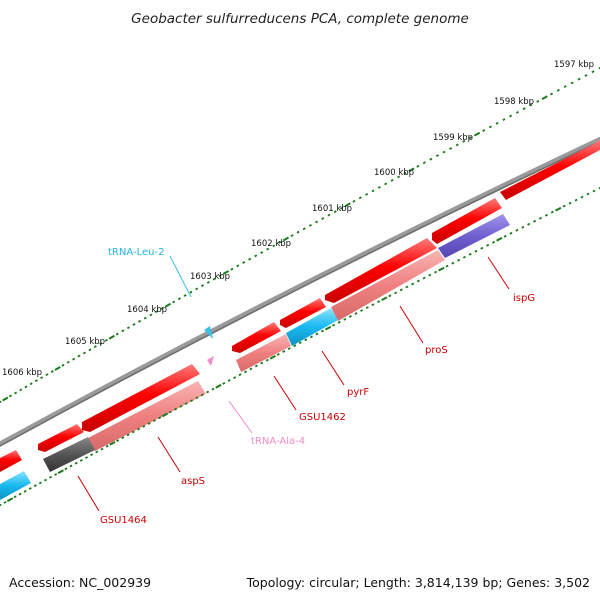 This screenshot has height=600, width=600. Describe the element at coordinates (285, 393) in the screenshot. I see `callout-gsu1462` at that location.